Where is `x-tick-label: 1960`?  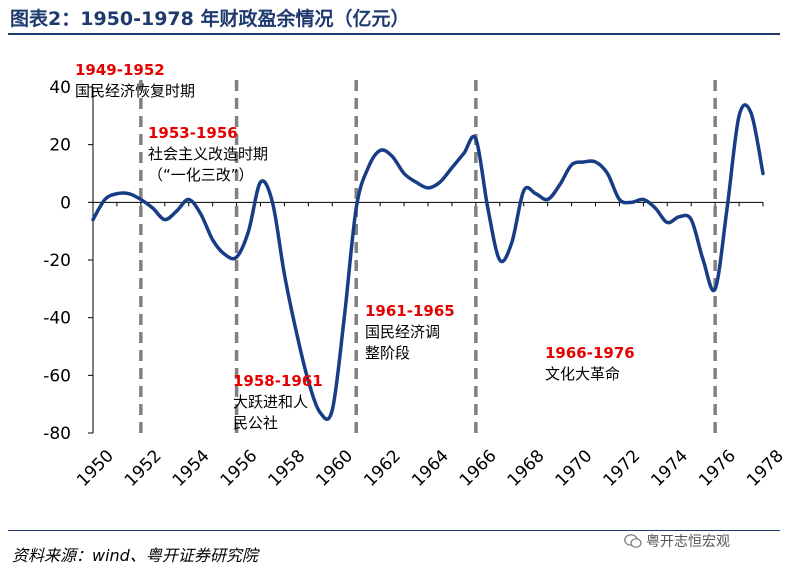
x-tick-label: 1960 is located at coordinates (334, 468).